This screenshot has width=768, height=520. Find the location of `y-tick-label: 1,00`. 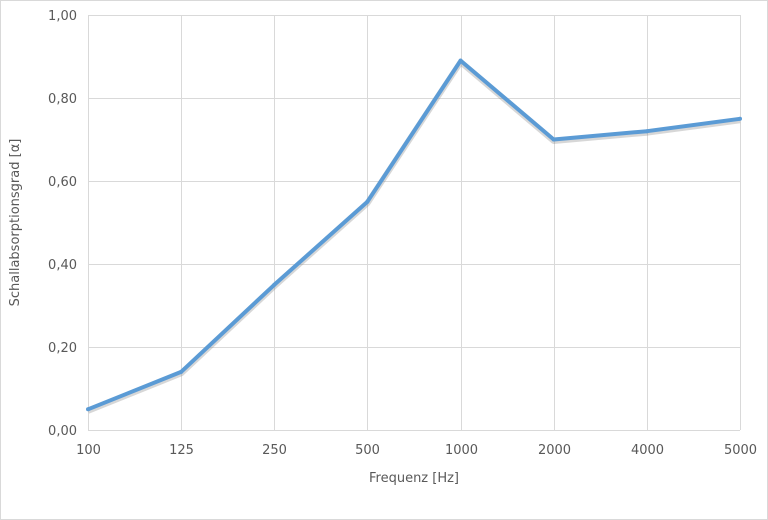

y-tick-label: 1,00 is located at coordinates (62, 16).